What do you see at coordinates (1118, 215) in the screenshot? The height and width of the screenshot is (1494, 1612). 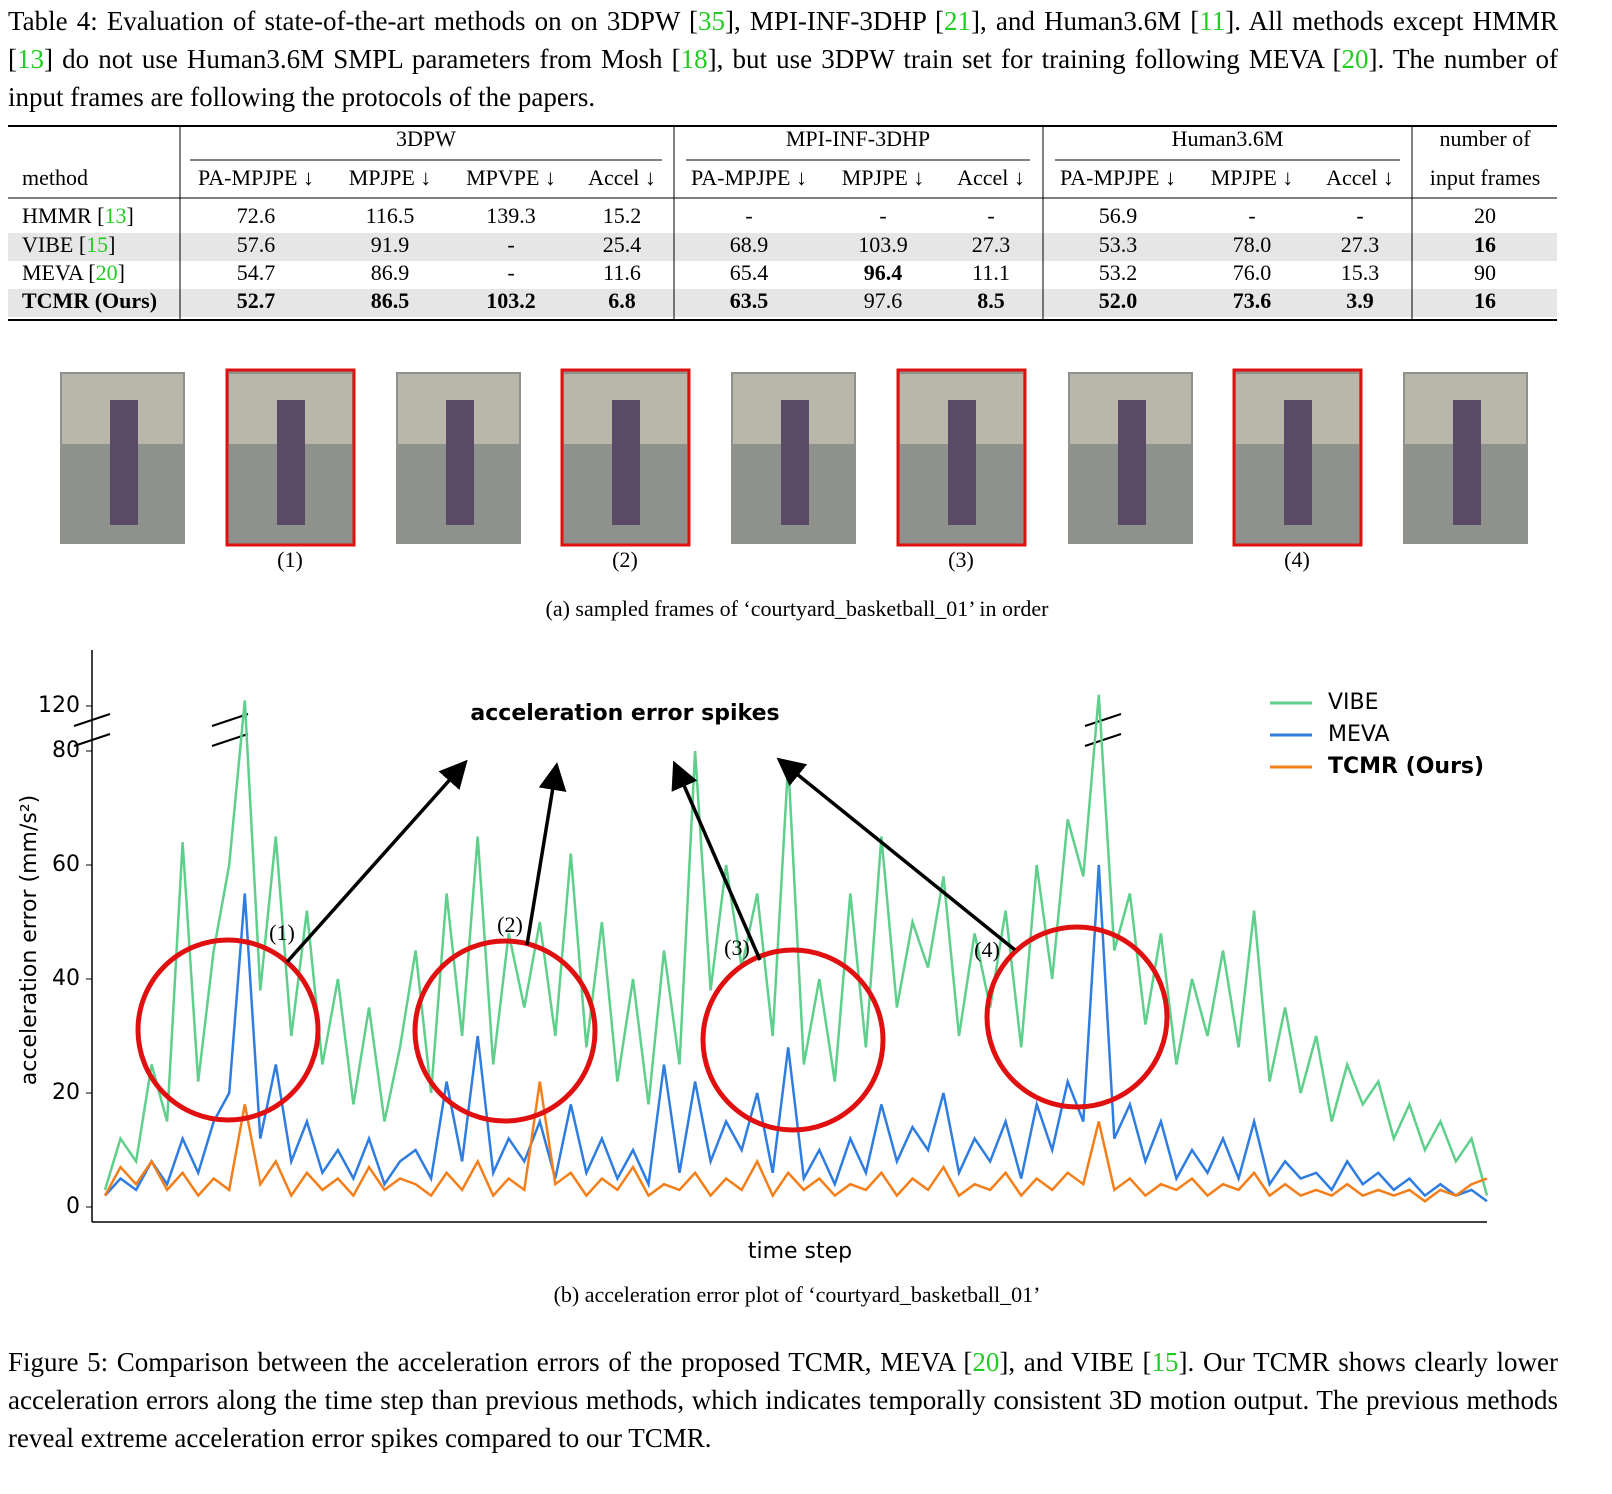 I see `cell: 56.9` at bounding box center [1118, 215].